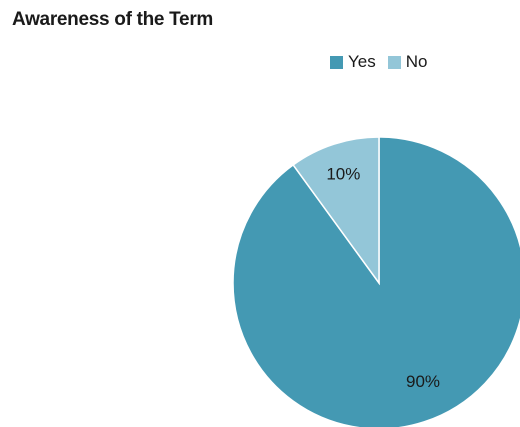  Describe the element at coordinates (336, 62) in the screenshot. I see `legend-swatch-yes` at that location.